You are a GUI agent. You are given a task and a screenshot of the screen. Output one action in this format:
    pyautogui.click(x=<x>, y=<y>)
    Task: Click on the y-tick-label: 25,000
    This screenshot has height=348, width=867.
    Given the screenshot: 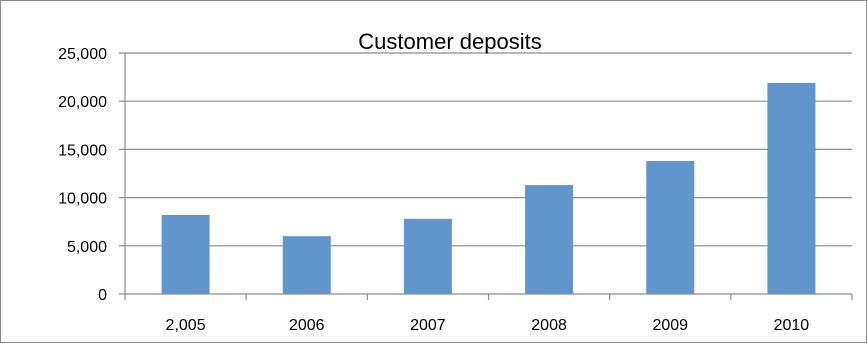 What is the action you would take?
    pyautogui.click(x=82, y=54)
    